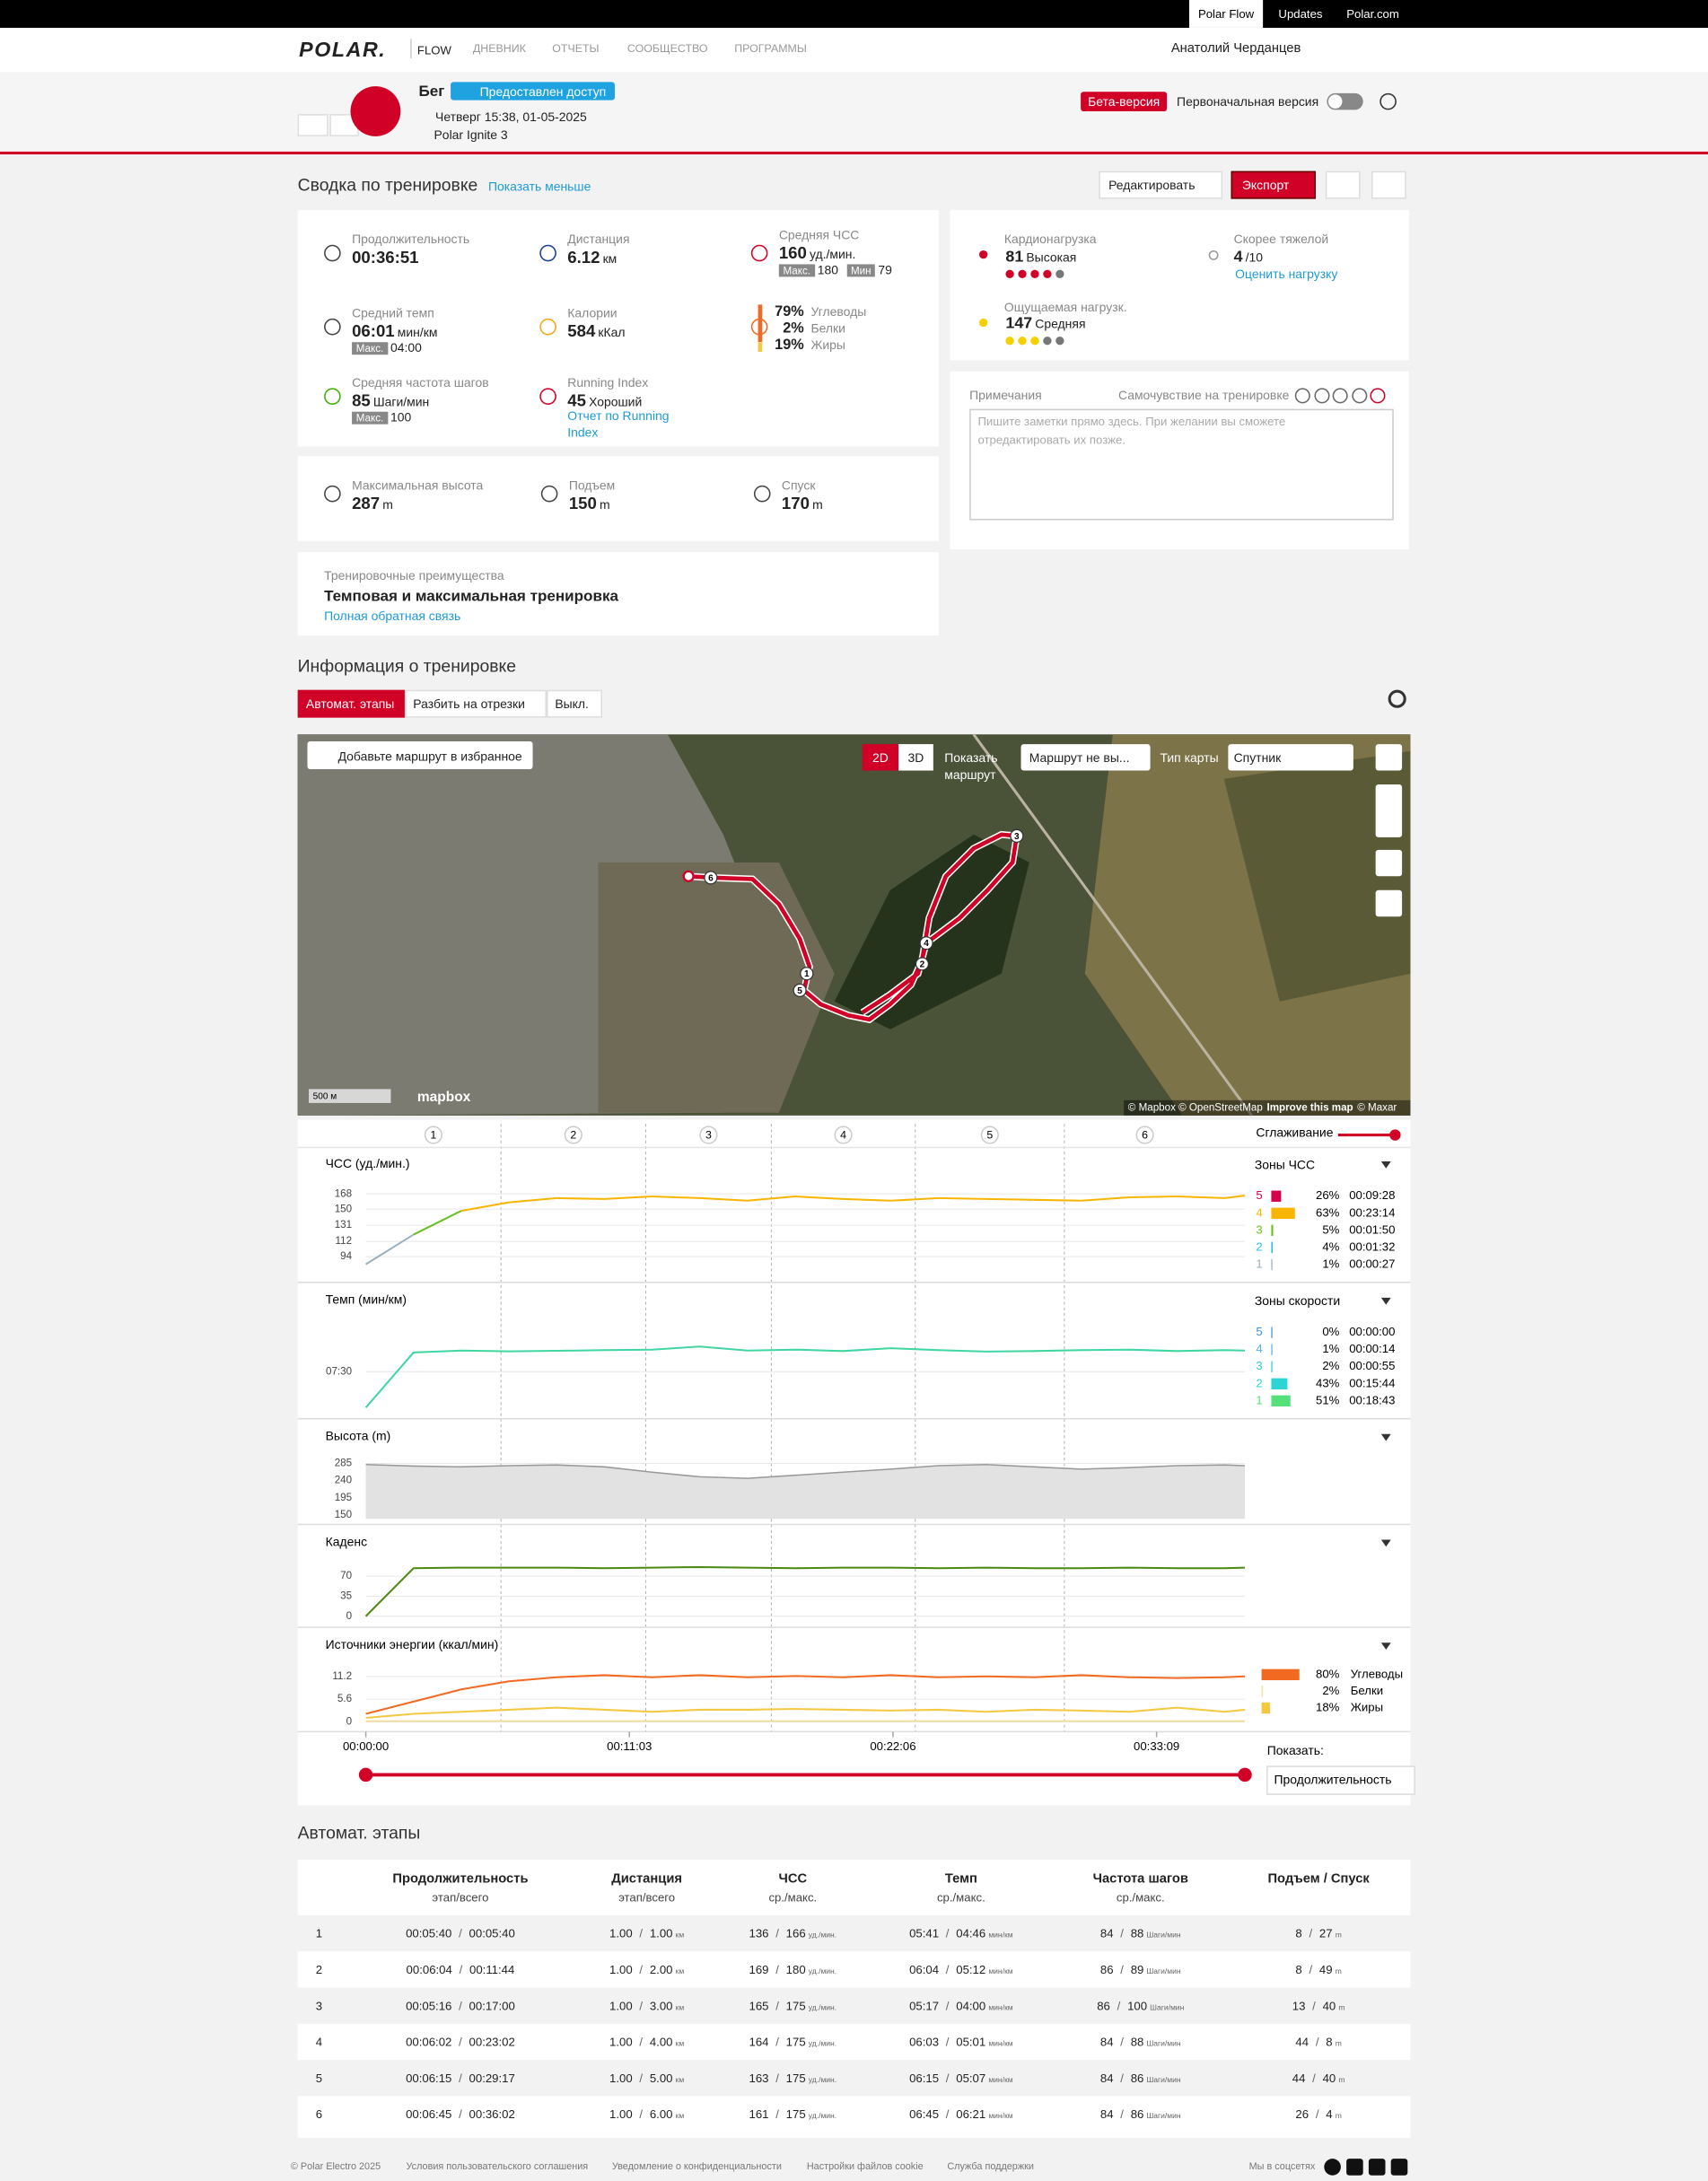 This screenshot has height=2181, width=1708. I want to click on export-button, so click(1274, 185).